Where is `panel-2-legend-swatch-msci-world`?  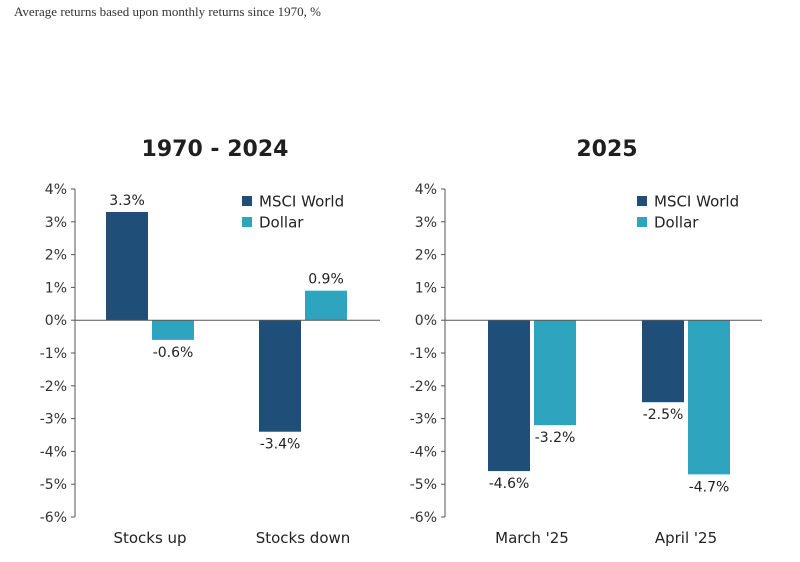 panel-2-legend-swatch-msci-world is located at coordinates (642, 201).